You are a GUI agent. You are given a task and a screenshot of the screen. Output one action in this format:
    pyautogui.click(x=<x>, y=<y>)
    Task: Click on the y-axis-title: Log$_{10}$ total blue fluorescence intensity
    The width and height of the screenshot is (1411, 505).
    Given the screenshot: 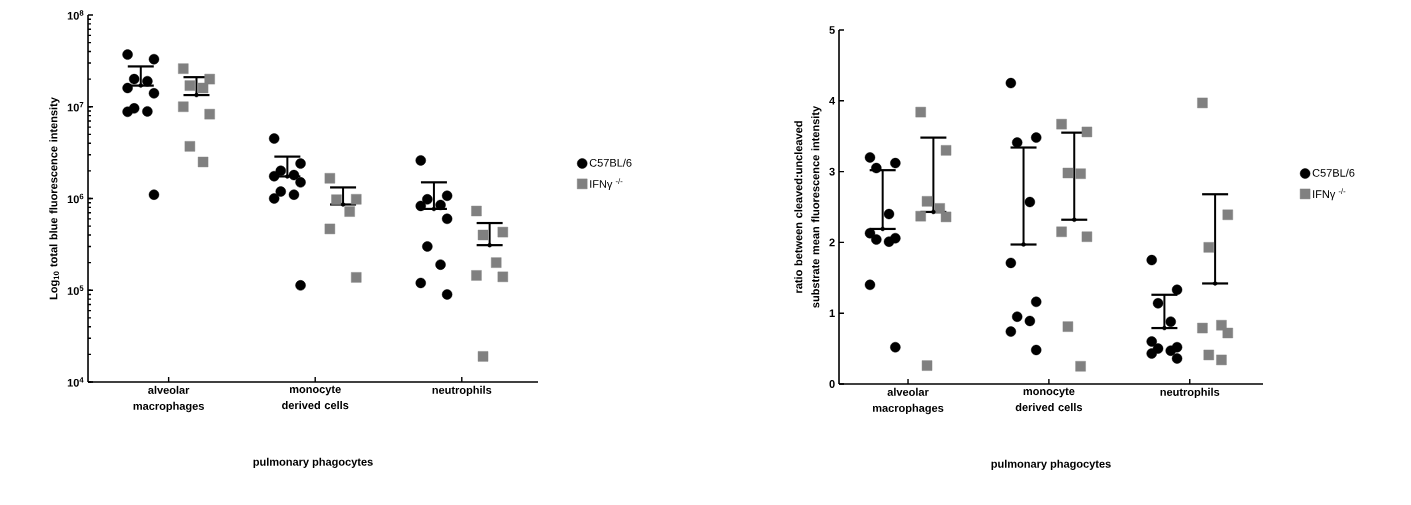 What is the action you would take?
    pyautogui.click(x=54, y=198)
    